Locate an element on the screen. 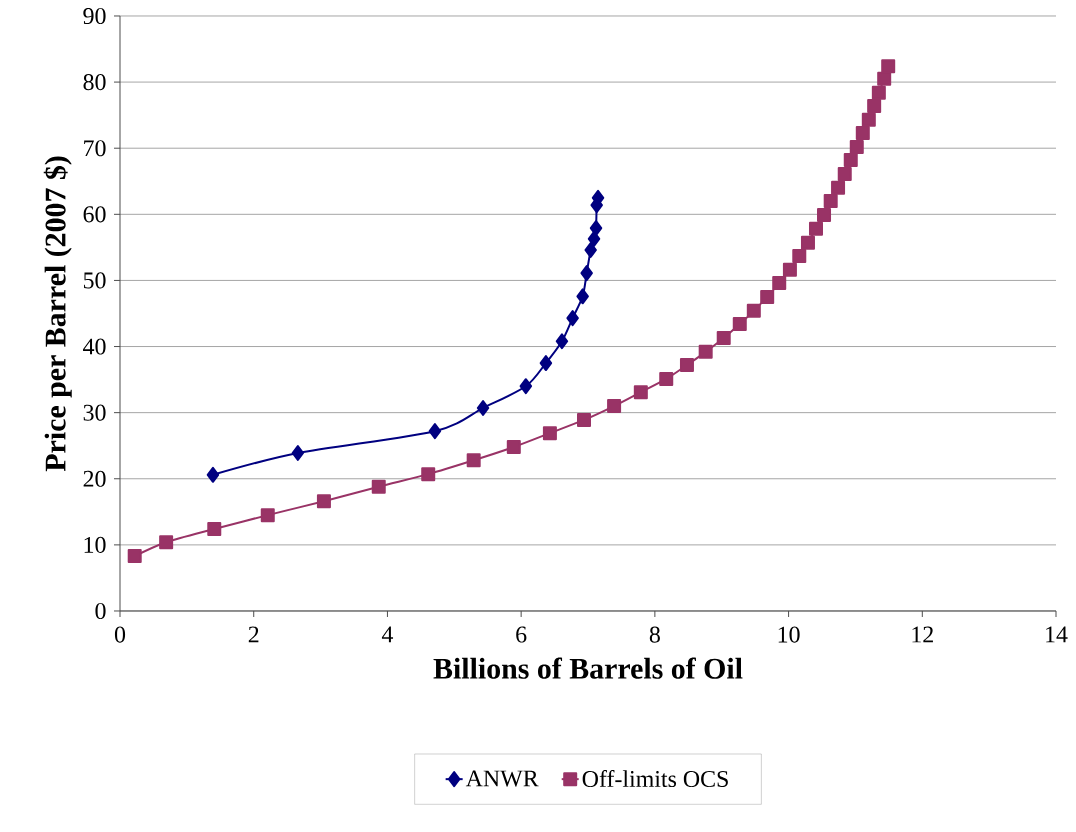  y-tick-label: 0 is located at coordinates (100, 611).